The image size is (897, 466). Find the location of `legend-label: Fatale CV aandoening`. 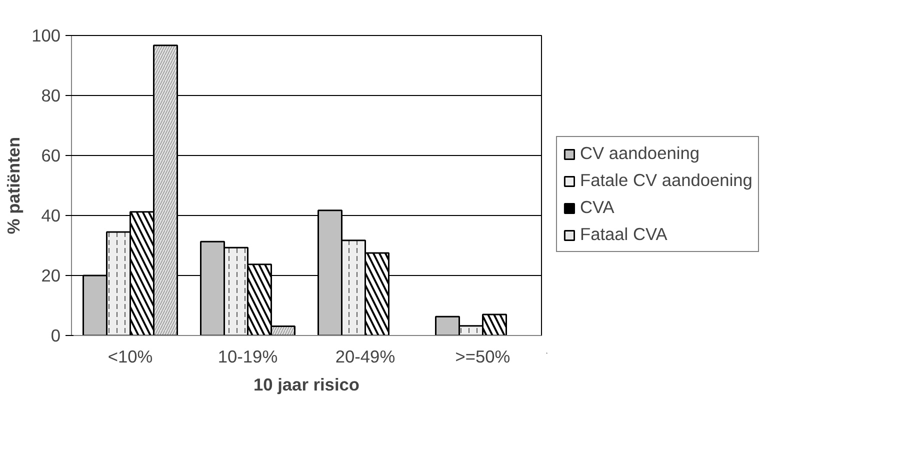

legend-label: Fatale CV aandoening is located at coordinates (666, 180).